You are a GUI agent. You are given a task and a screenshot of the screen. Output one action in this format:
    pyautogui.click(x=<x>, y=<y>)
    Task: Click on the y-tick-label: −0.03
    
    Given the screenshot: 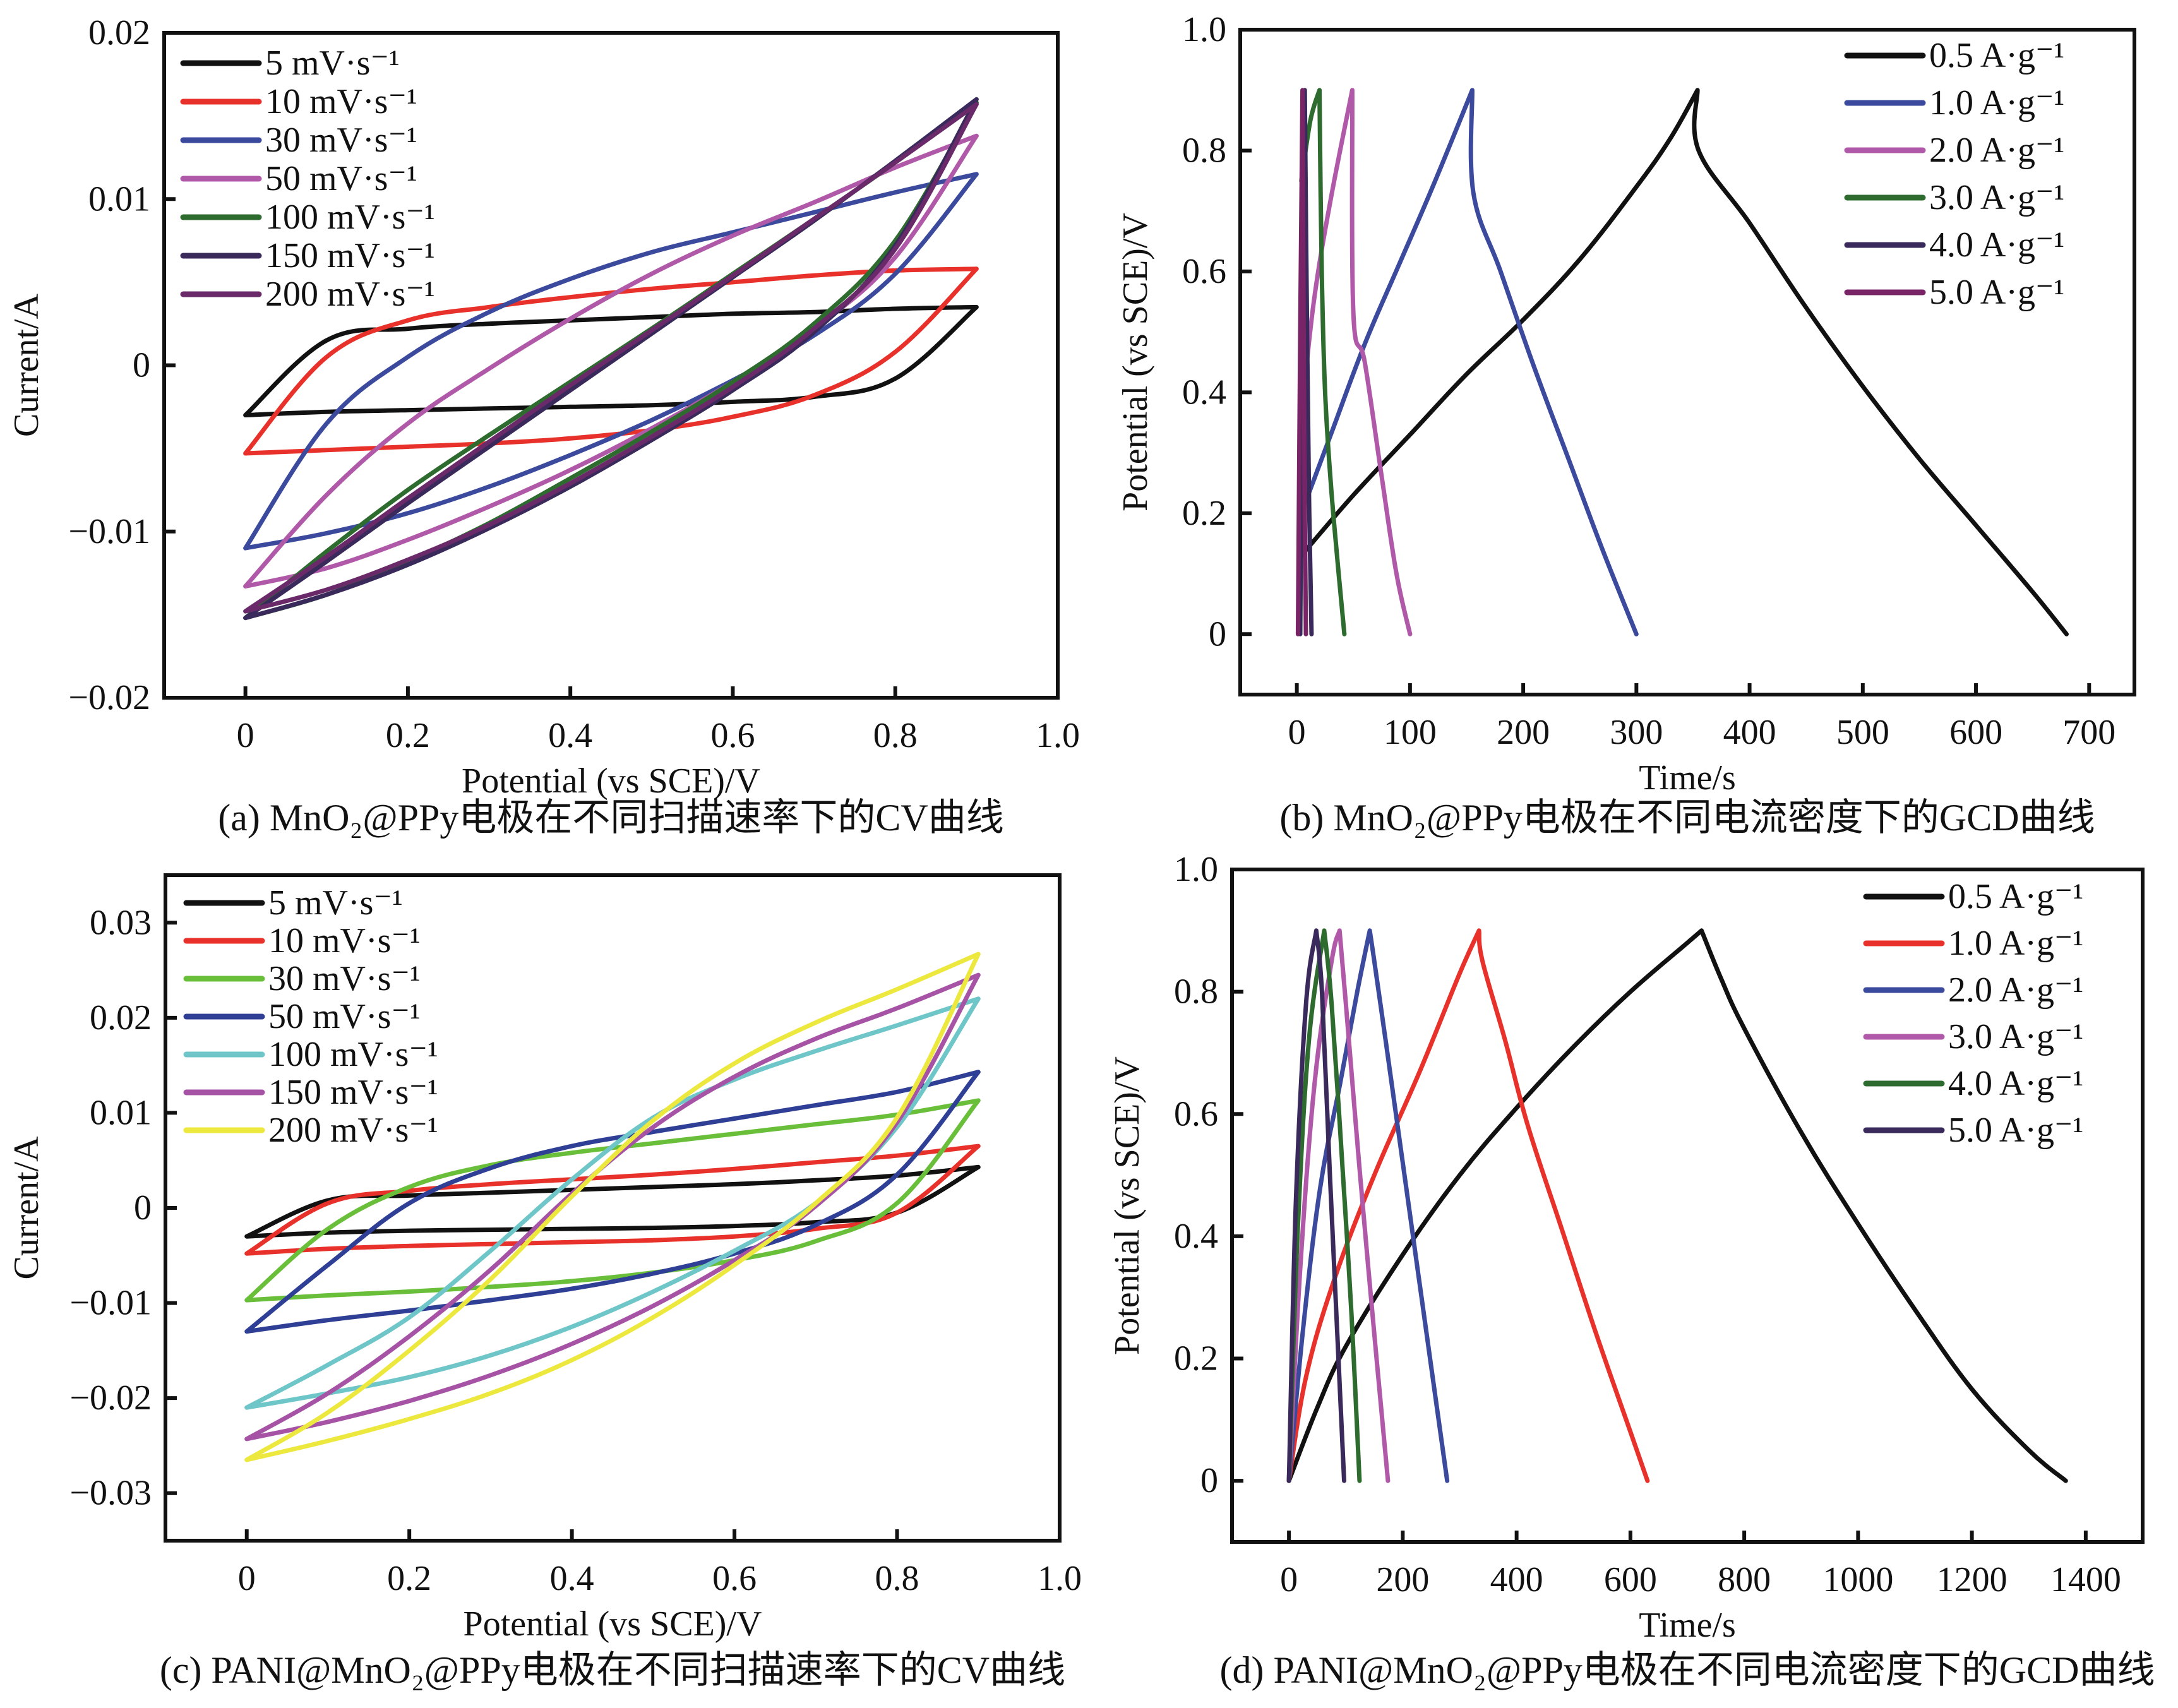 What is the action you would take?
    pyautogui.click(x=110, y=1494)
    